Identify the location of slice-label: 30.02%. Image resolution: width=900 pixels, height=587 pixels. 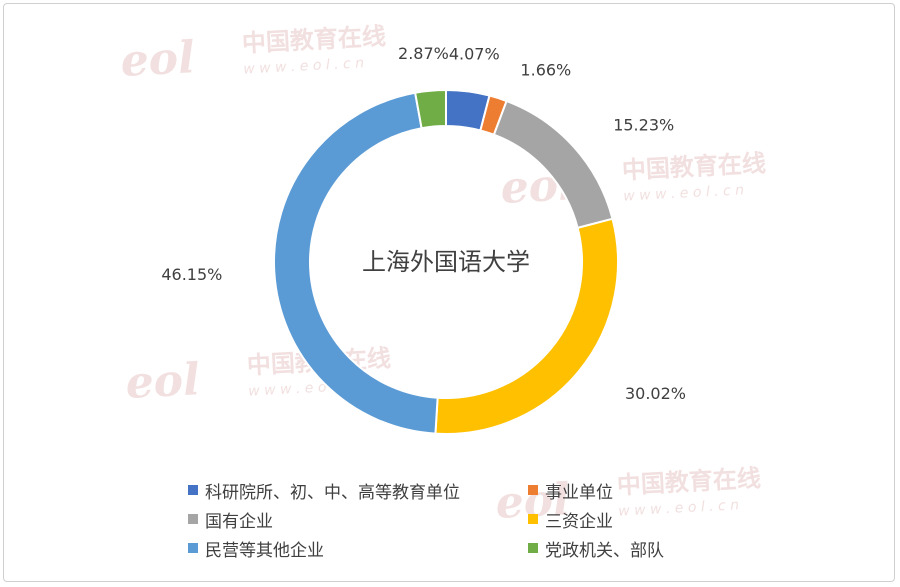
(655, 393).